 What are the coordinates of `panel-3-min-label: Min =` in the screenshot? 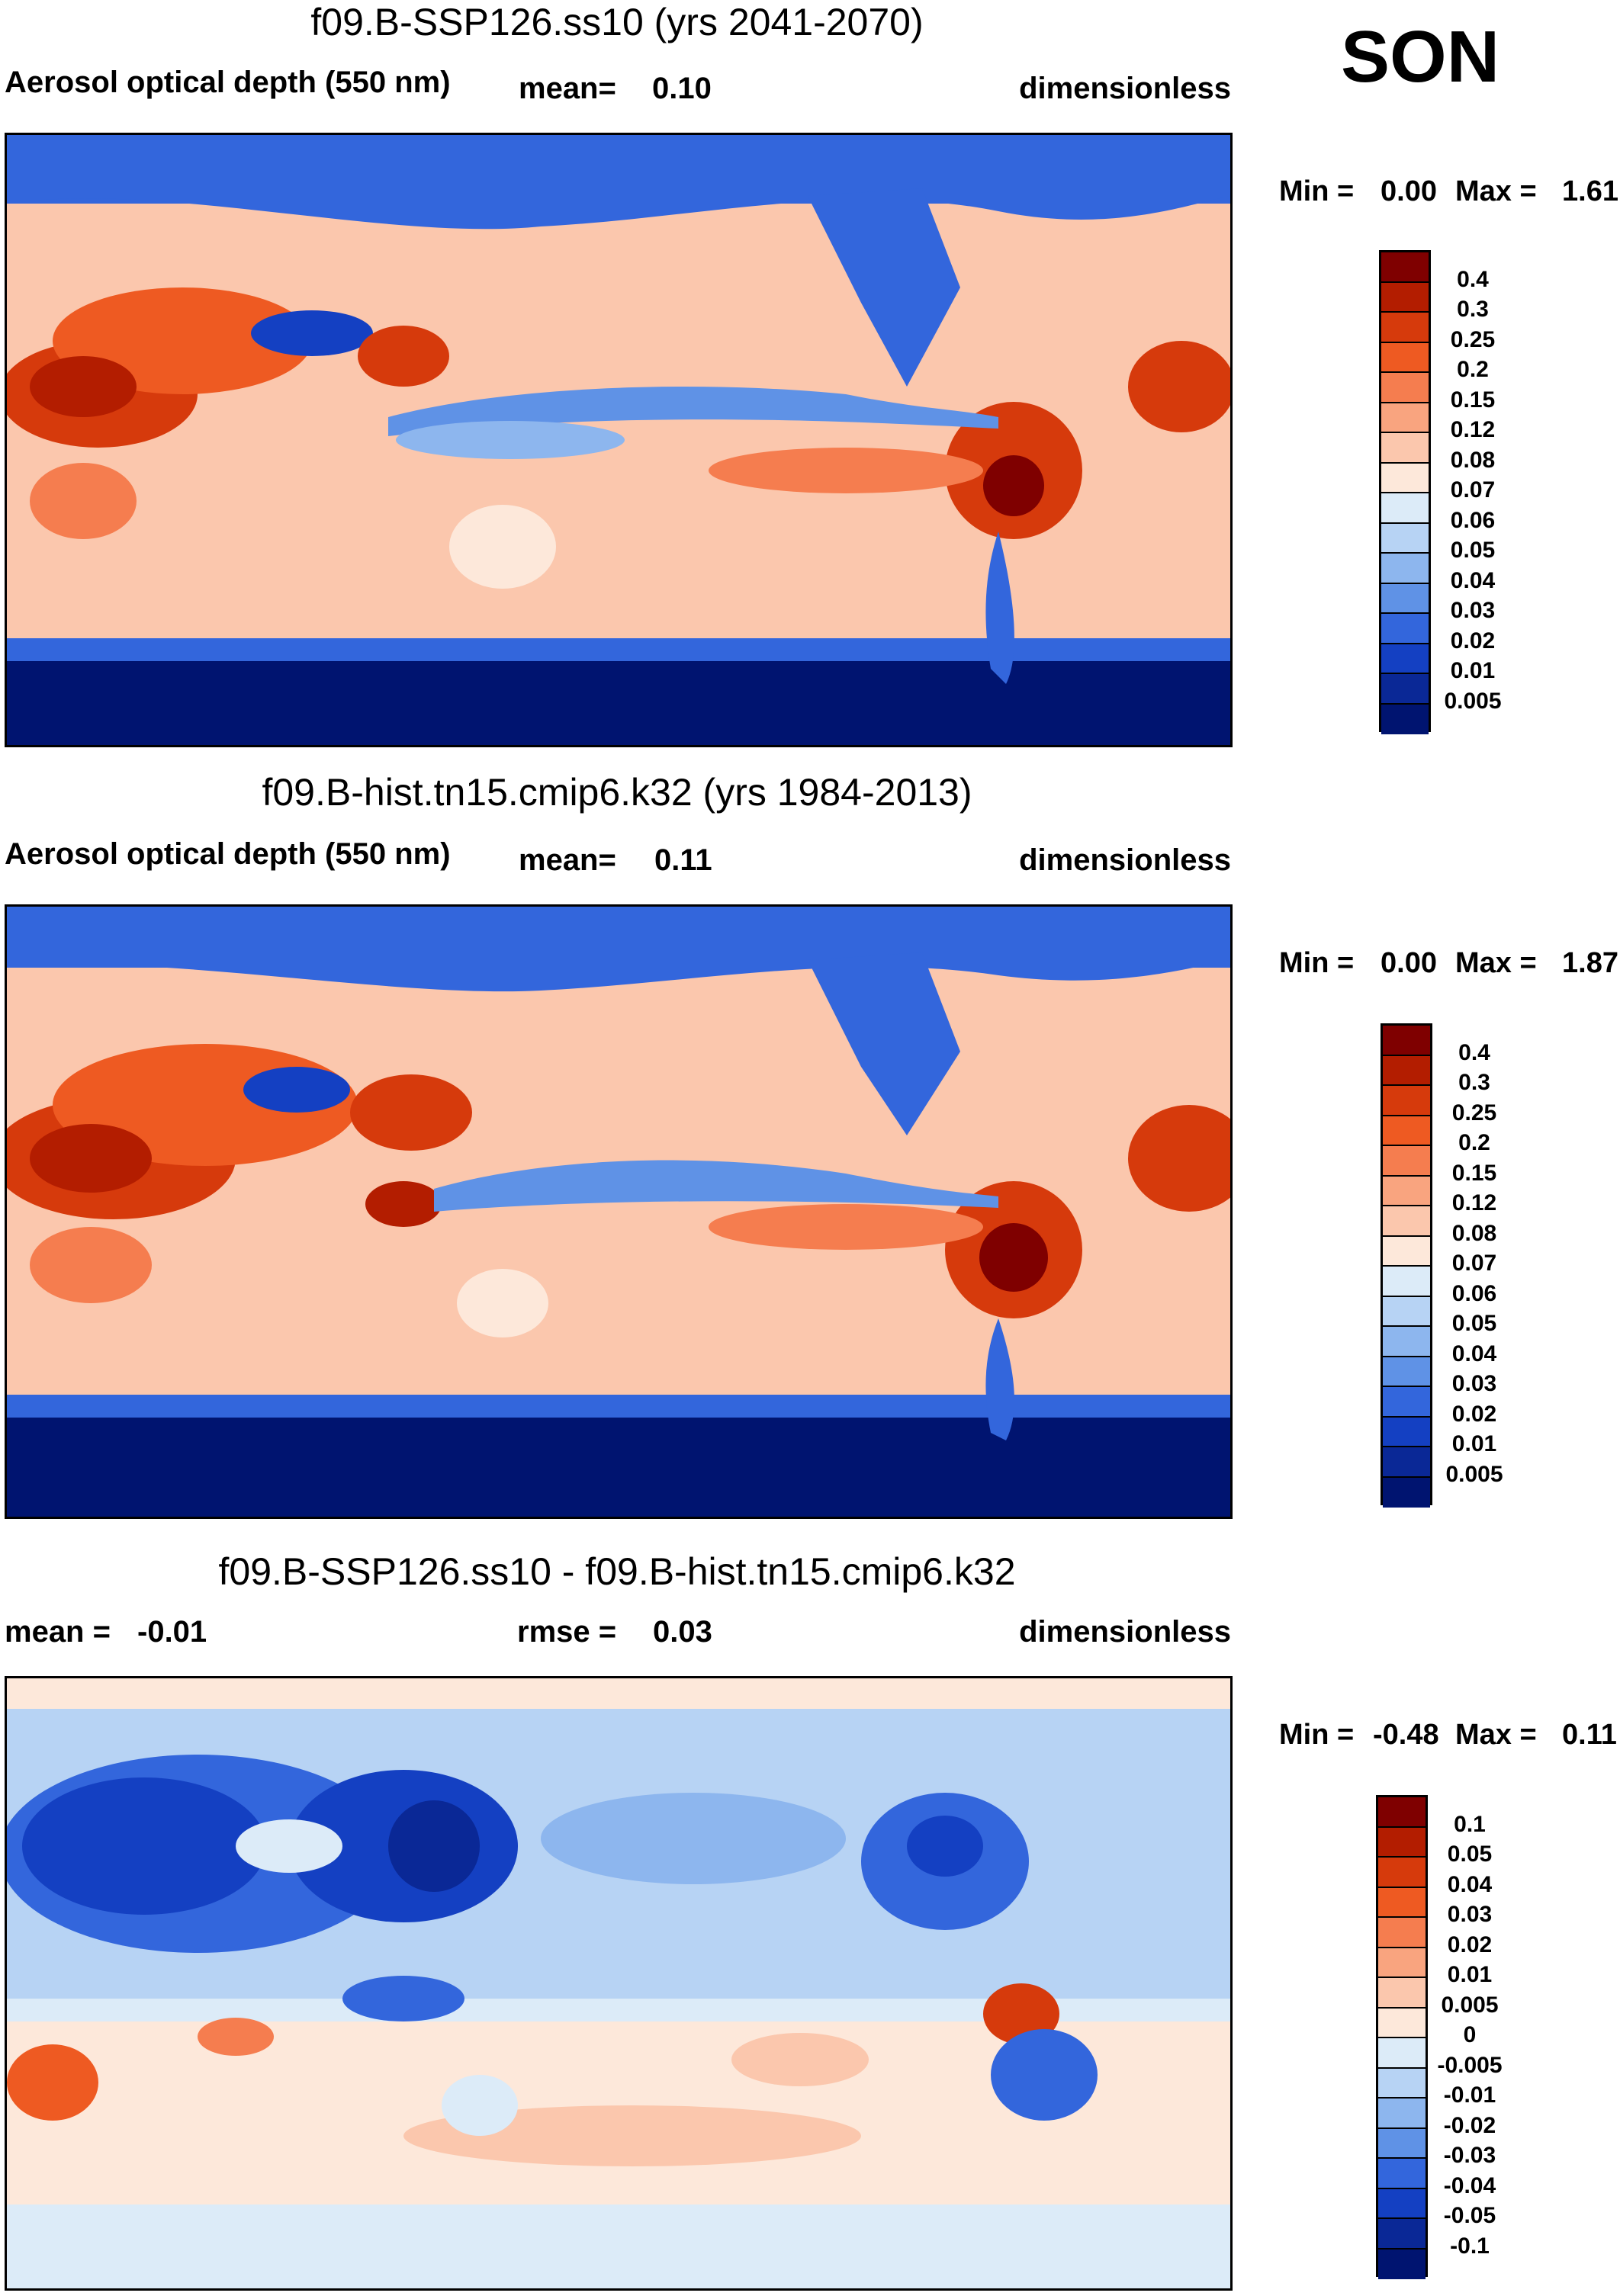 It's located at (1317, 1735).